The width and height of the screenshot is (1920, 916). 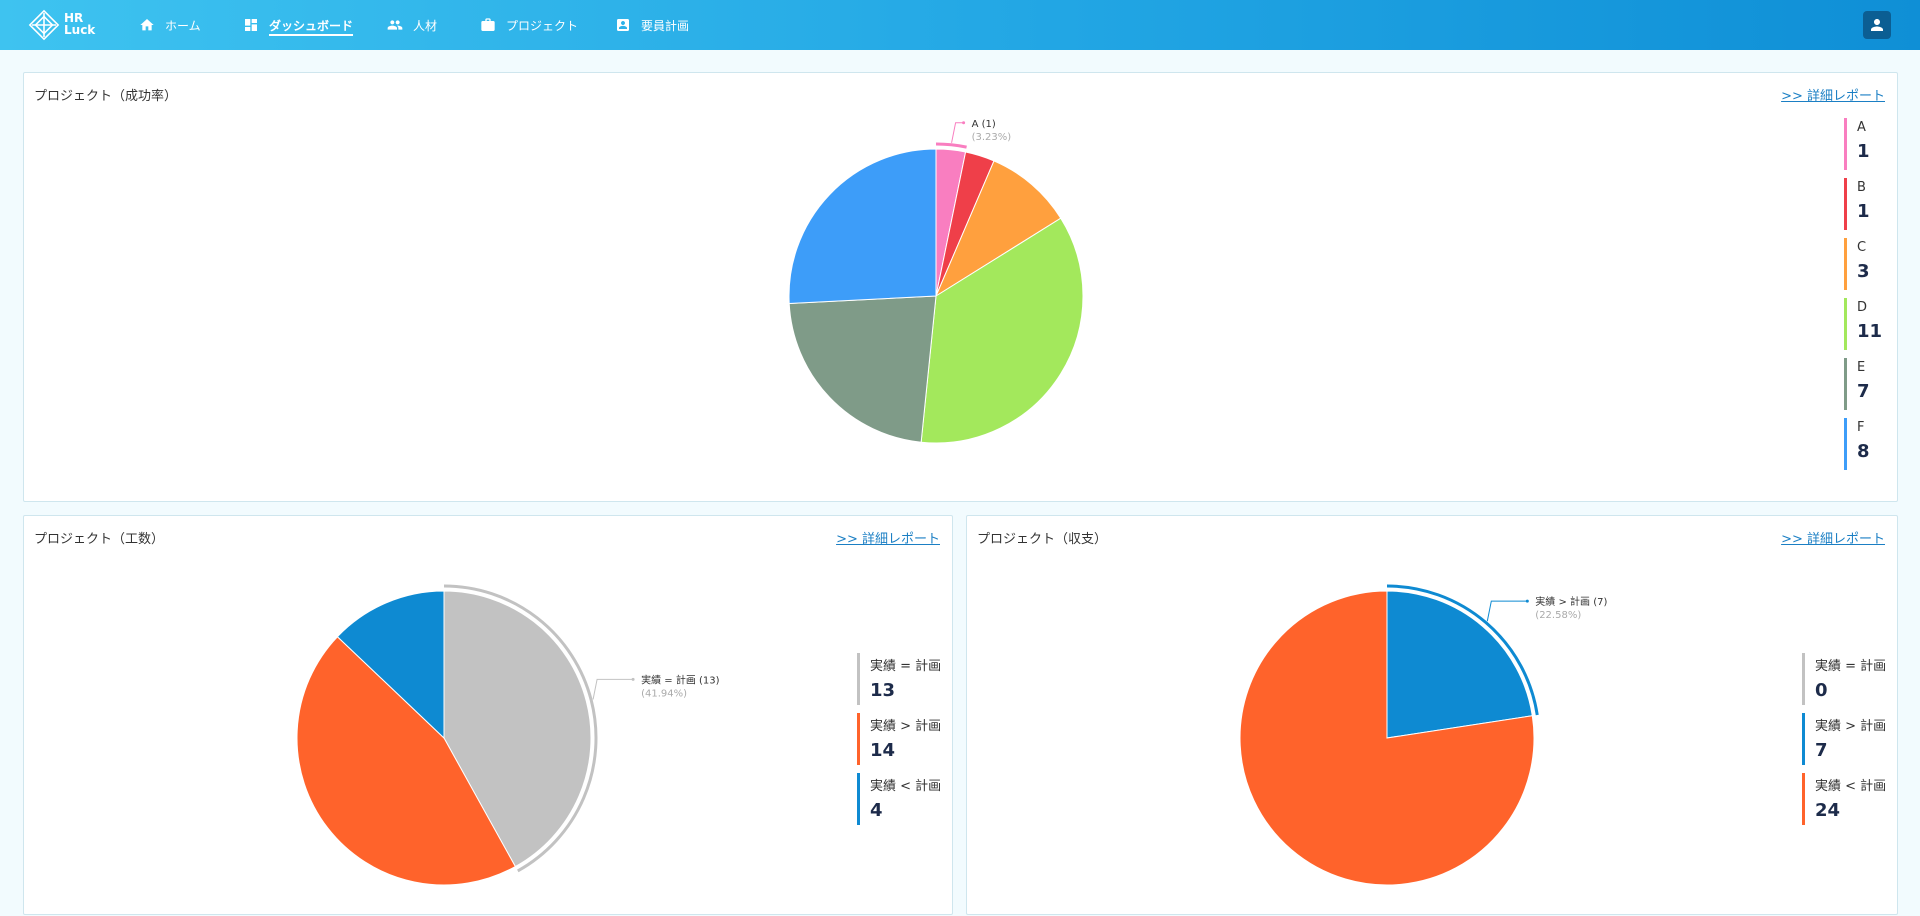 I want to click on legend-item: 実績 = 計画 0, so click(x=1844, y=679).